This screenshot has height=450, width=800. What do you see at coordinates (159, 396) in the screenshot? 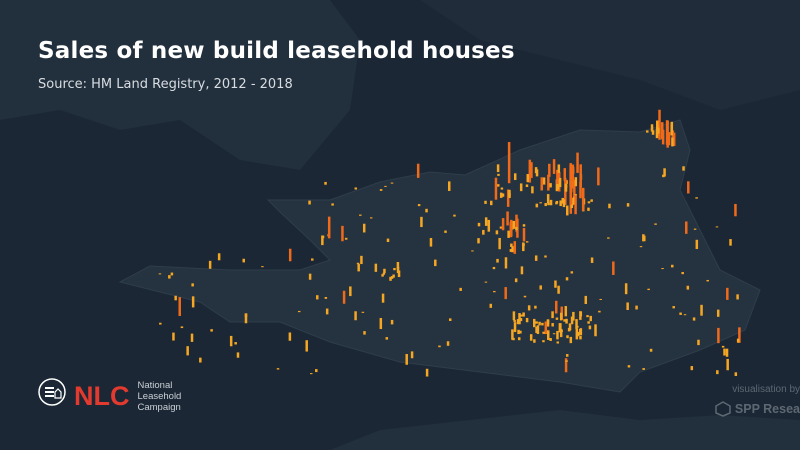
I see `logo-line: Leasehold` at bounding box center [159, 396].